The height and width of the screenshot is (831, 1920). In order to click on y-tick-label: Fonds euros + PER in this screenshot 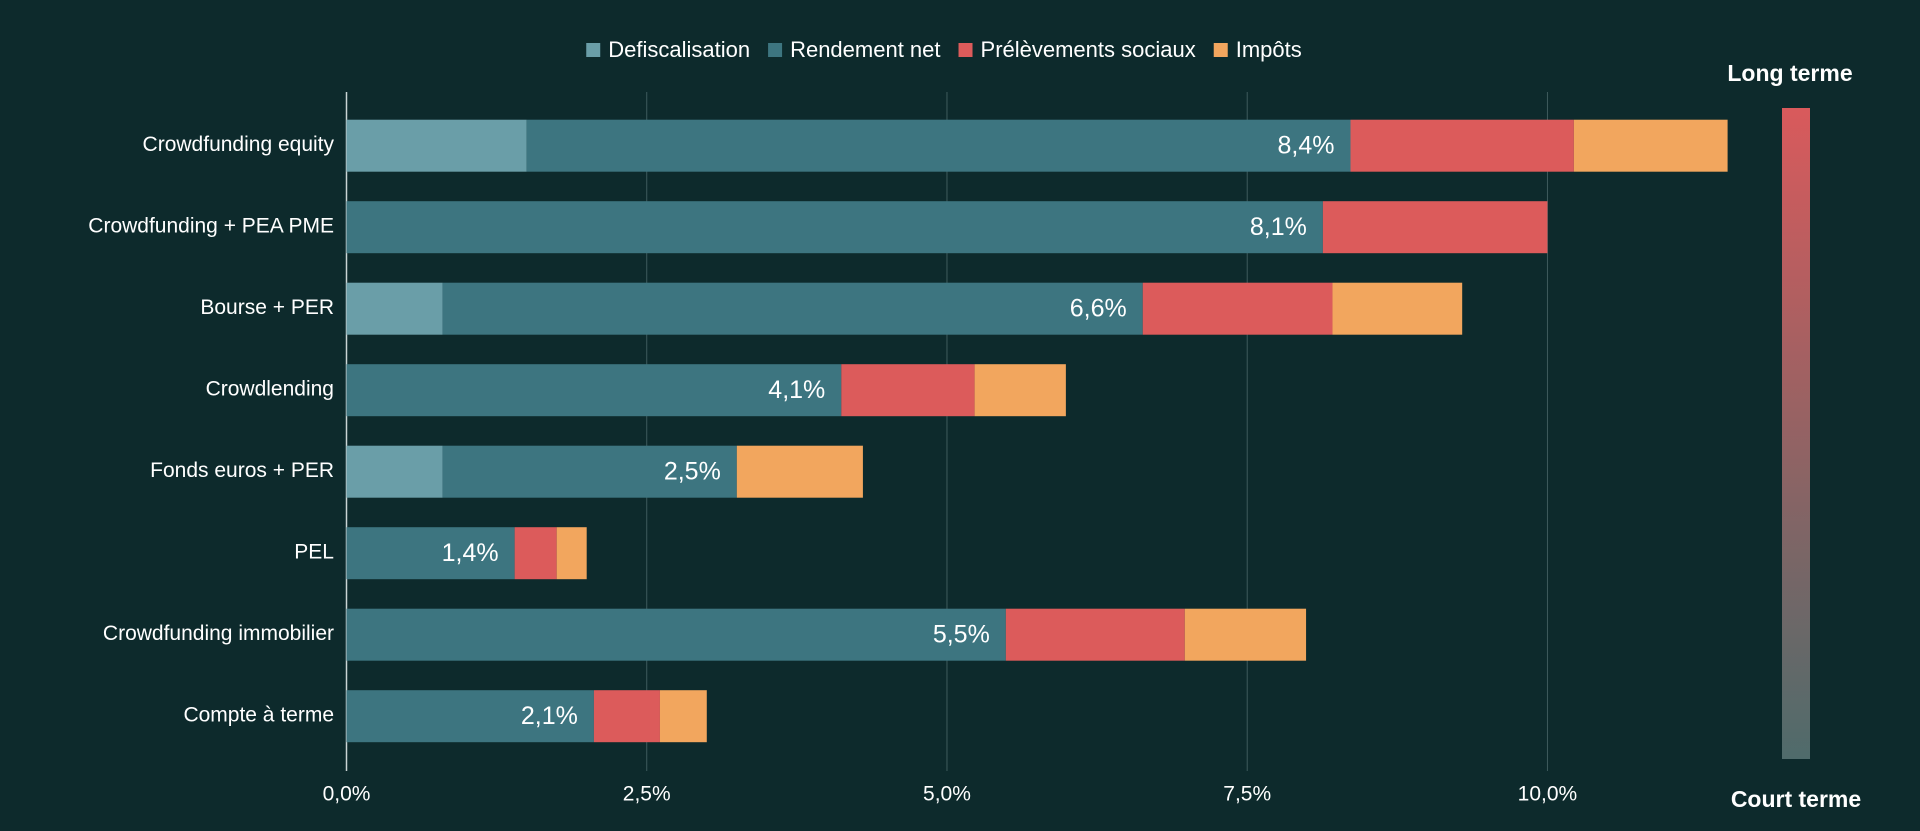, I will do `click(242, 470)`.